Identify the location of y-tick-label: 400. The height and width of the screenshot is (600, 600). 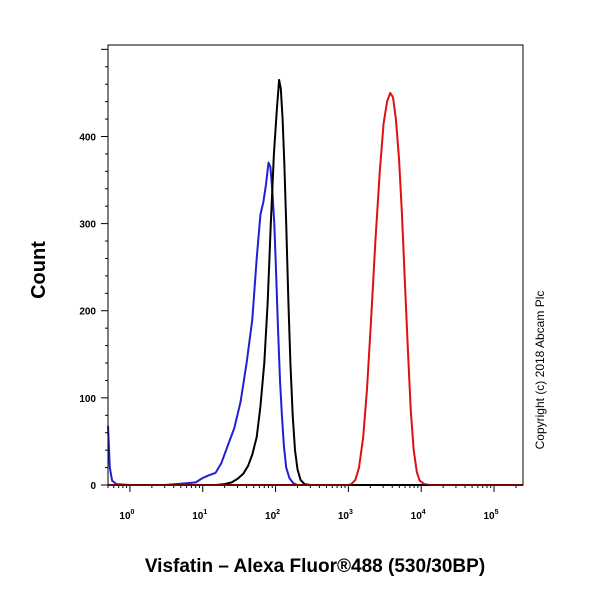
(87, 137).